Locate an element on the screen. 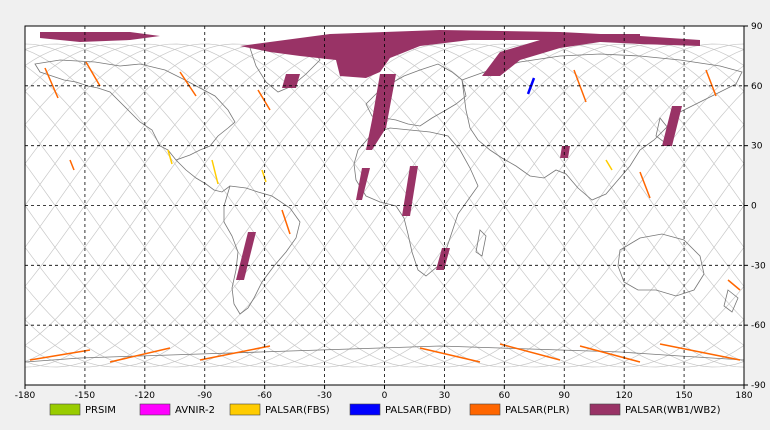 This screenshot has height=430, width=770. wb-africa-strip is located at coordinates (410, 191).